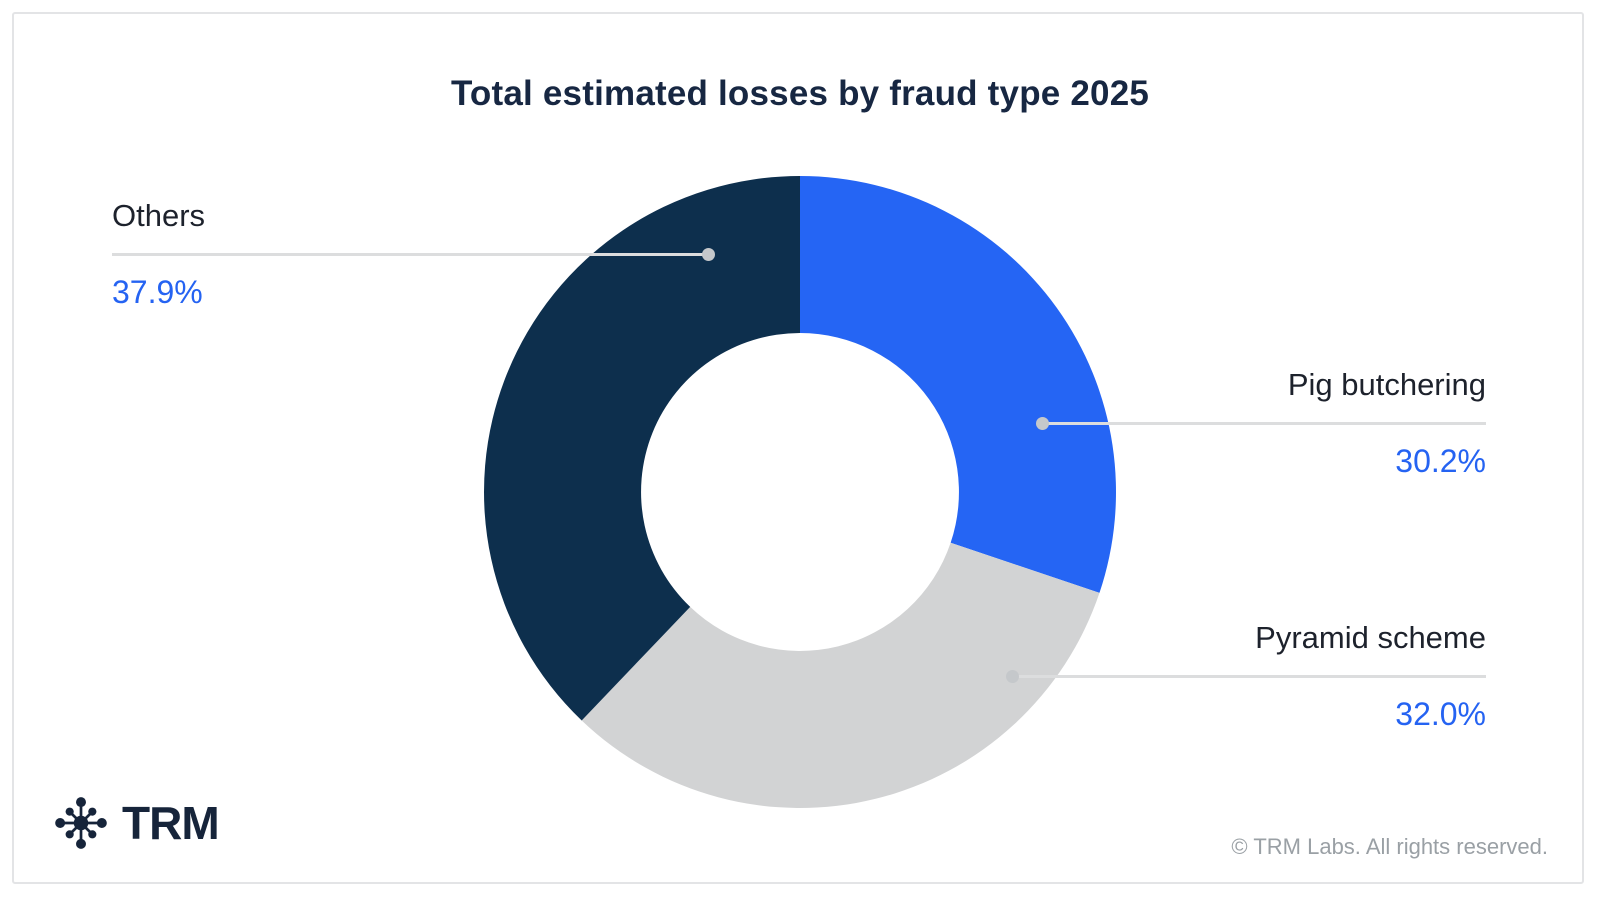  I want to click on copyright-text: © TRM Labs. All rights reserved., so click(1389, 846).